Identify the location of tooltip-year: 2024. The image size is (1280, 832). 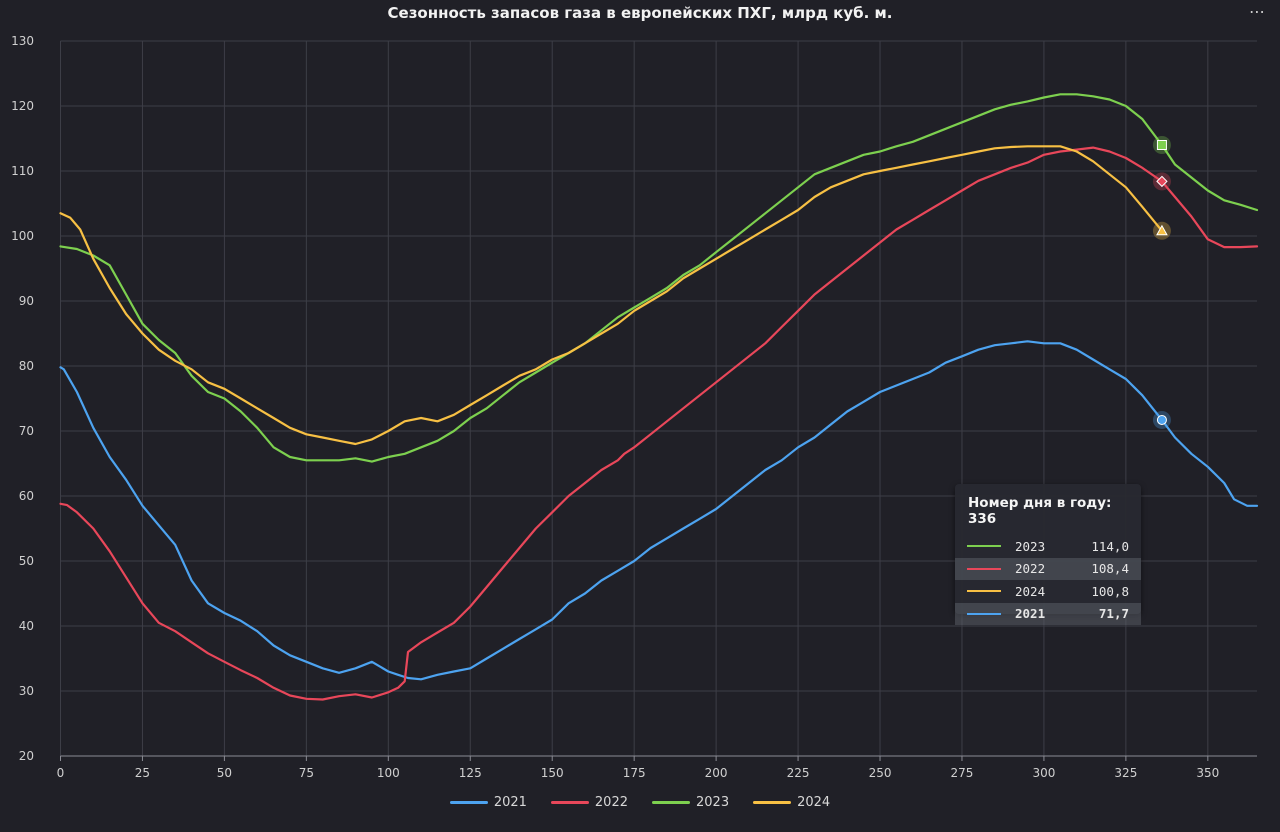
(1030, 591).